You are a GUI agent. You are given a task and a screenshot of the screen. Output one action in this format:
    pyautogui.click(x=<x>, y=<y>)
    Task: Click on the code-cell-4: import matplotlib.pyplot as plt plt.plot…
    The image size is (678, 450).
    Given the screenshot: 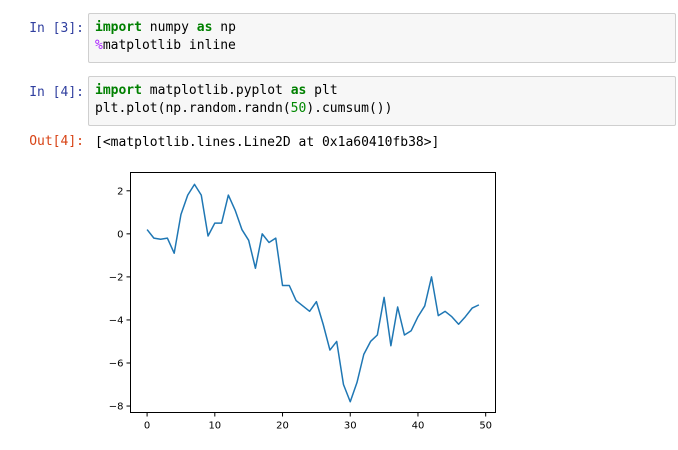 What is the action you would take?
    pyautogui.click(x=382, y=101)
    